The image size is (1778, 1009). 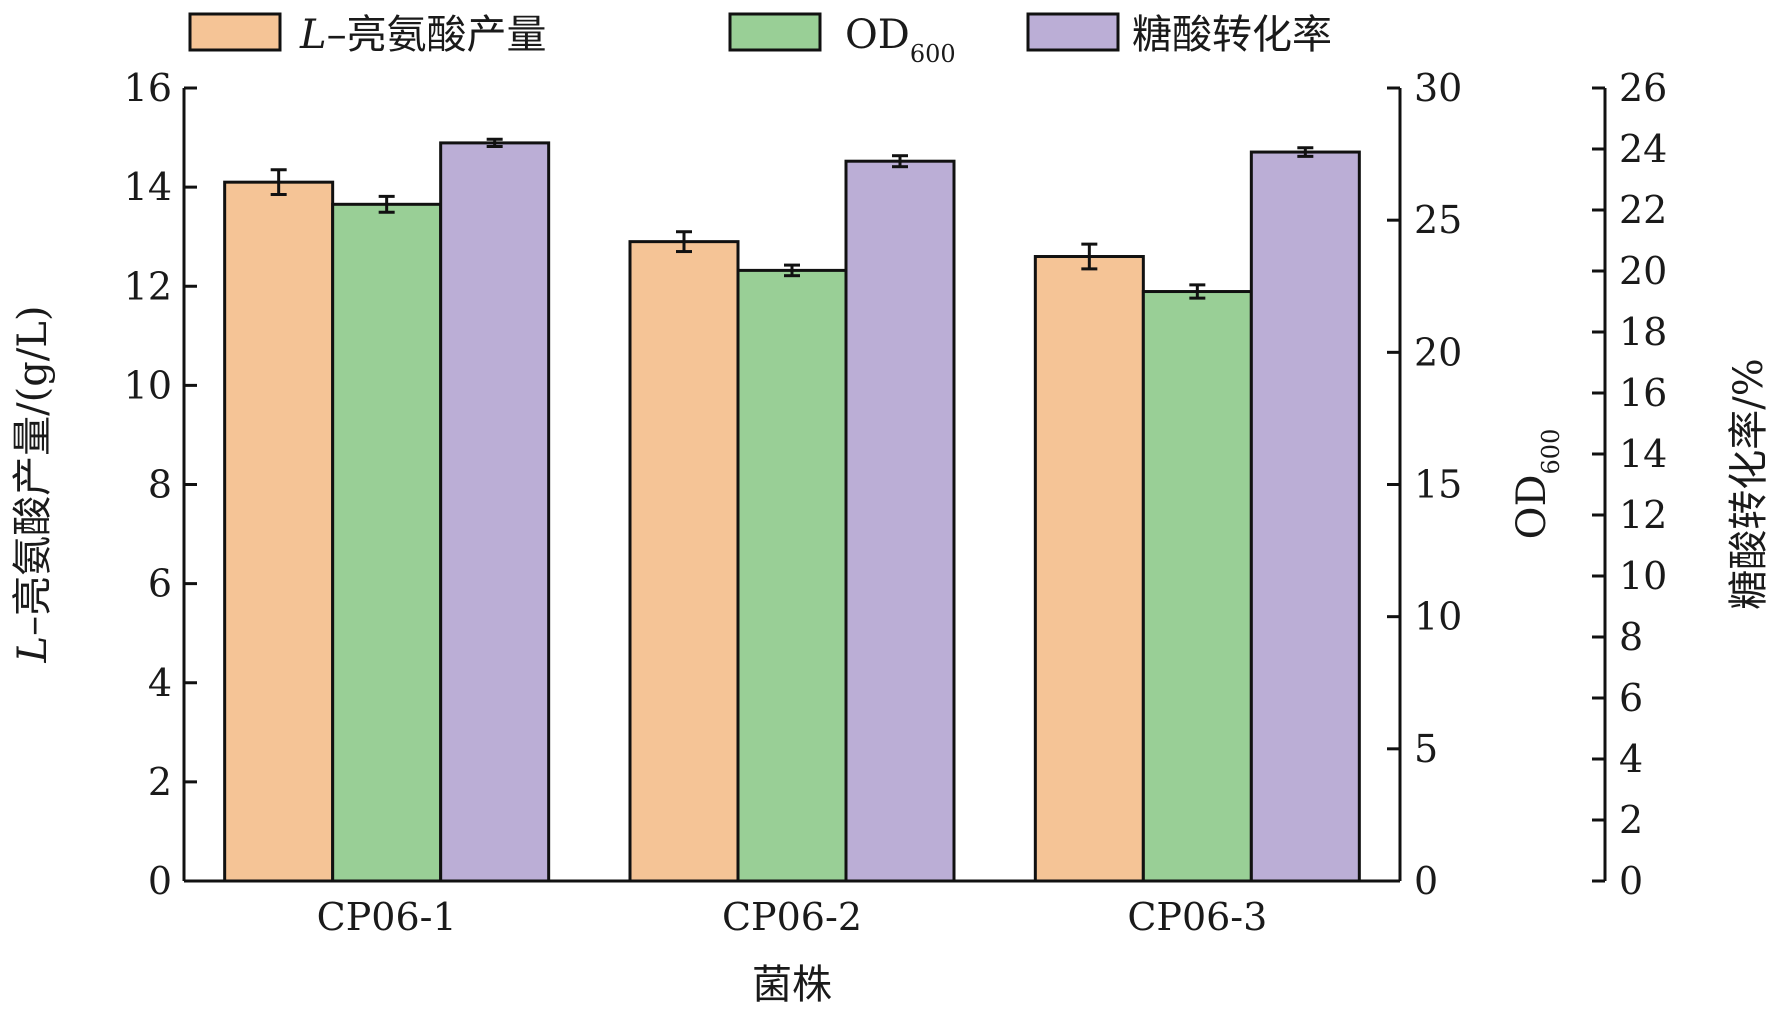 I want to click on od600-axis-tick-label: 5, so click(x=1426, y=749).